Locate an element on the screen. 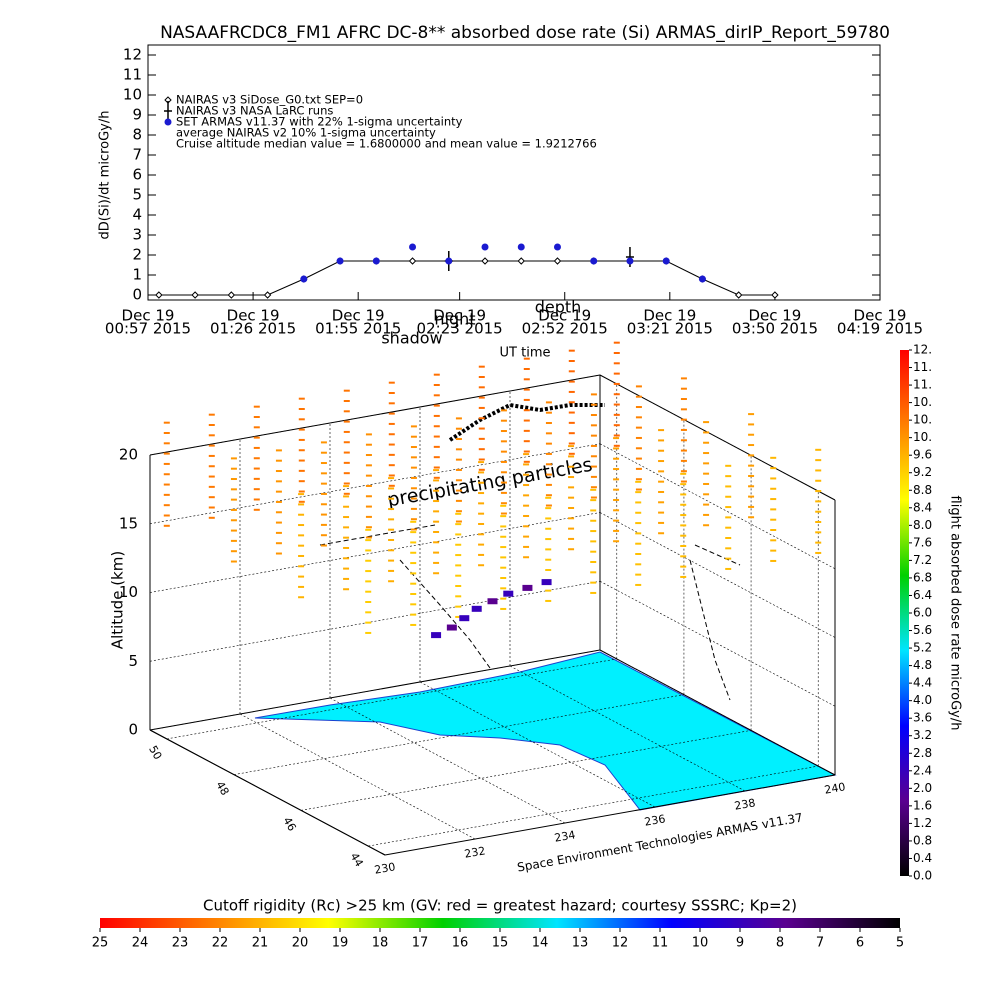  legend-label: NAIRAS v3 NASA LaRC runs is located at coordinates (254, 111).